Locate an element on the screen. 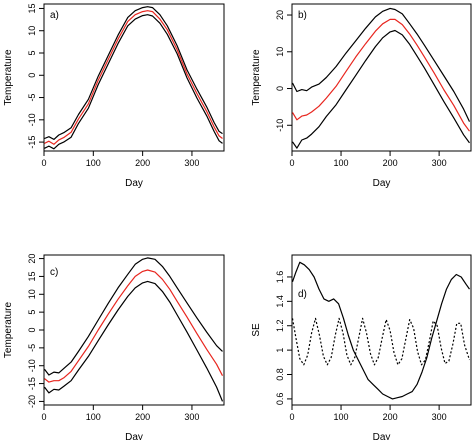  panel-label: a) is located at coordinates (54, 15).